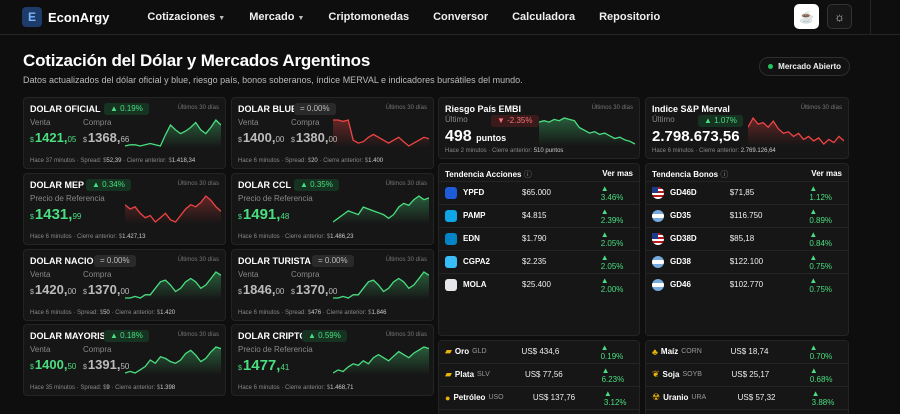  What do you see at coordinates (749, 351) in the screenshot?
I see `price: US$ 18,74` at bounding box center [749, 351].